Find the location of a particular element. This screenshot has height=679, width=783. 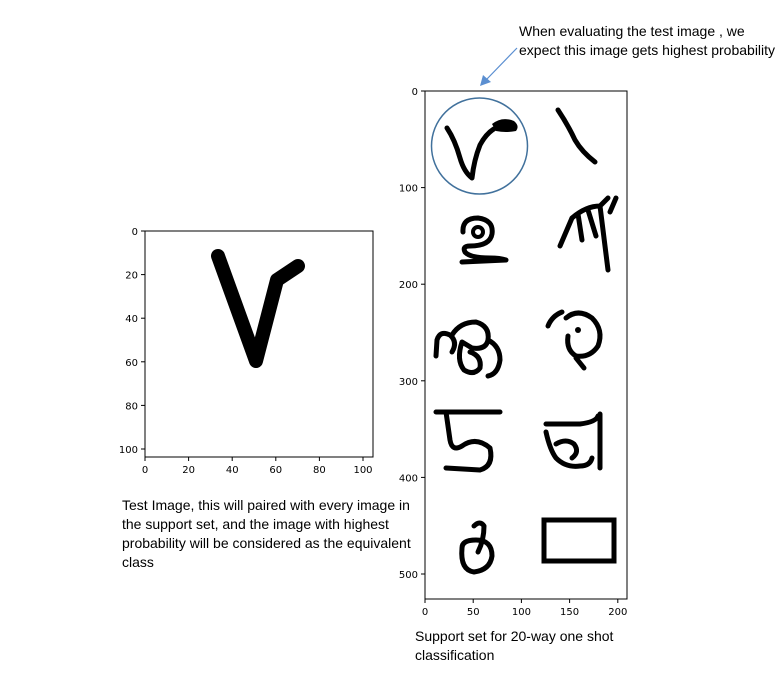

support-x-tick-label: 200 is located at coordinates (617, 612).